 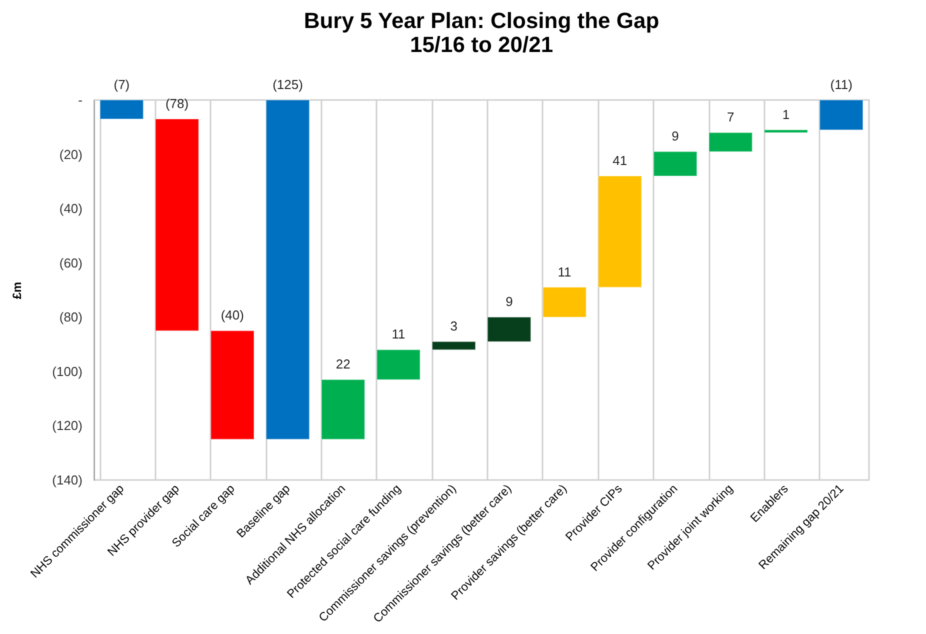 I want to click on chart-title: Bury 5 Year Plan: Closing the Gap, so click(x=482, y=20).